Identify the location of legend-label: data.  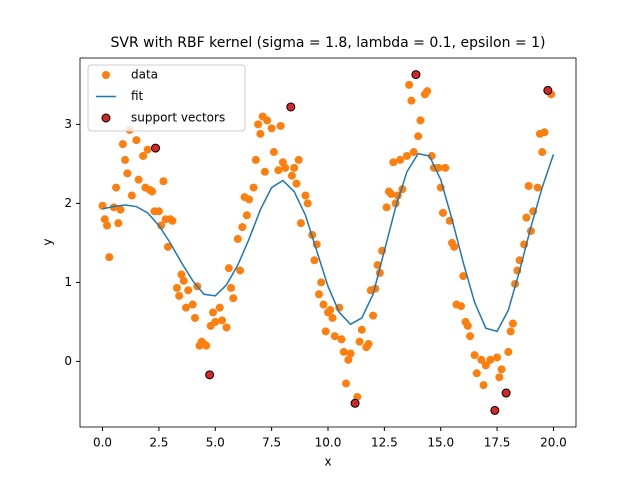
(144, 75).